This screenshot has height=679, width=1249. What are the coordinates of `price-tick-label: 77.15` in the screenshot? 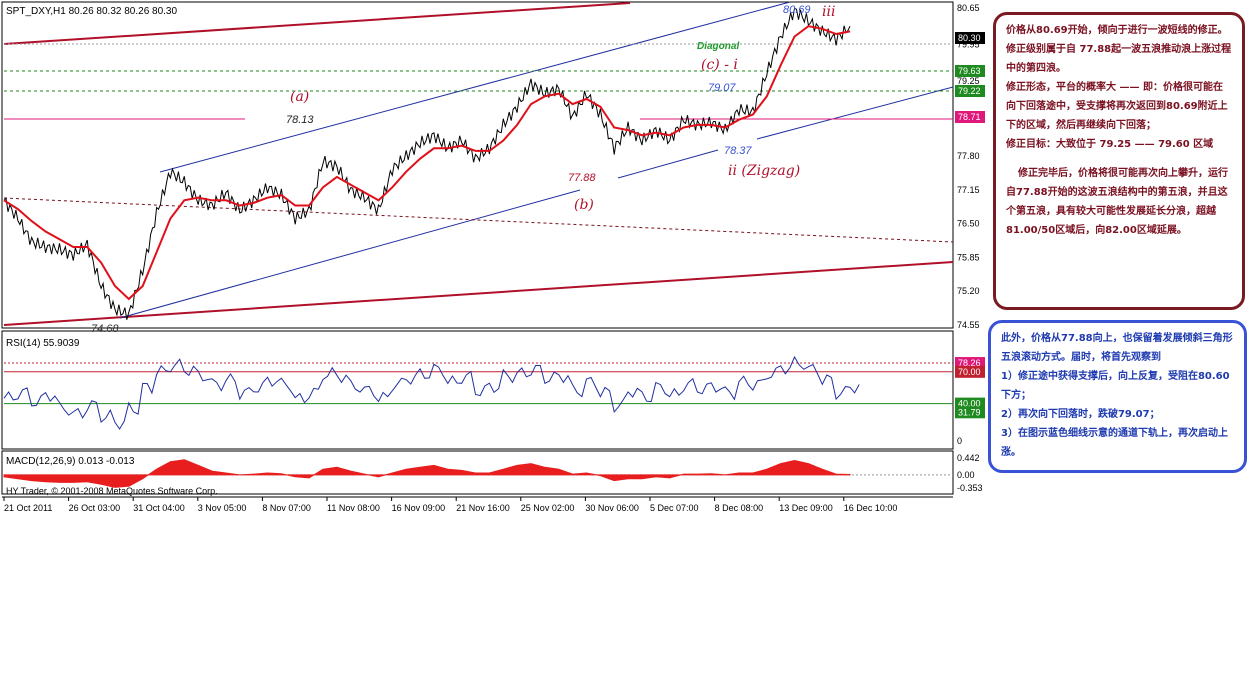 It's located at (968, 190).